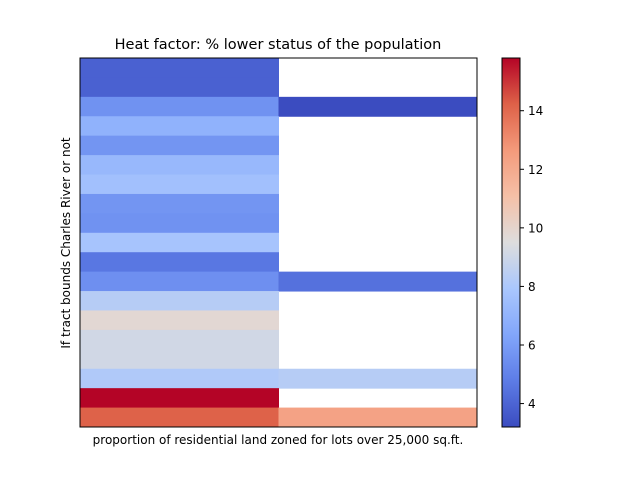  I want to click on colorbar-tick-label: 10, so click(535, 228).